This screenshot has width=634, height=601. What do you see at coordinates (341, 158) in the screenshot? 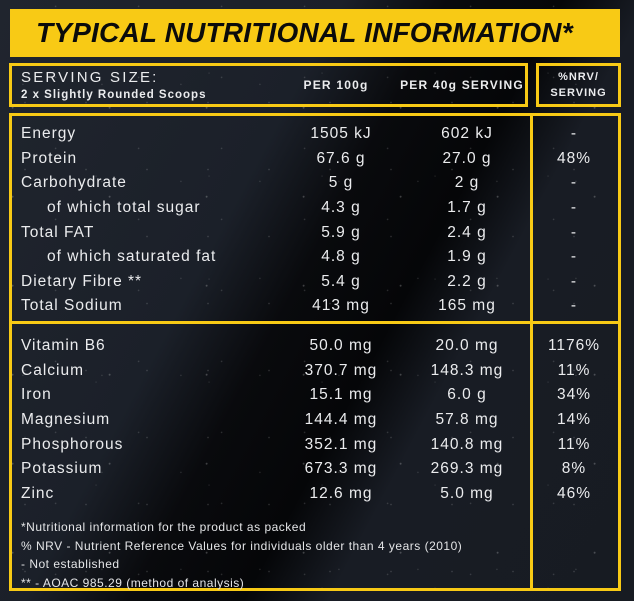
I see `value-per-100g: 67.6 g` at bounding box center [341, 158].